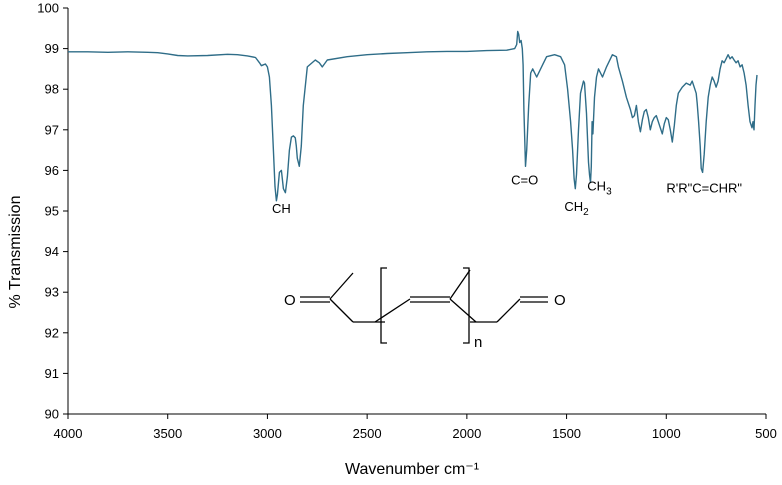 The height and width of the screenshot is (485, 782). Describe the element at coordinates (412, 469) in the screenshot. I see `x-axis-title: Wavenumber cm⁻¹` at that location.